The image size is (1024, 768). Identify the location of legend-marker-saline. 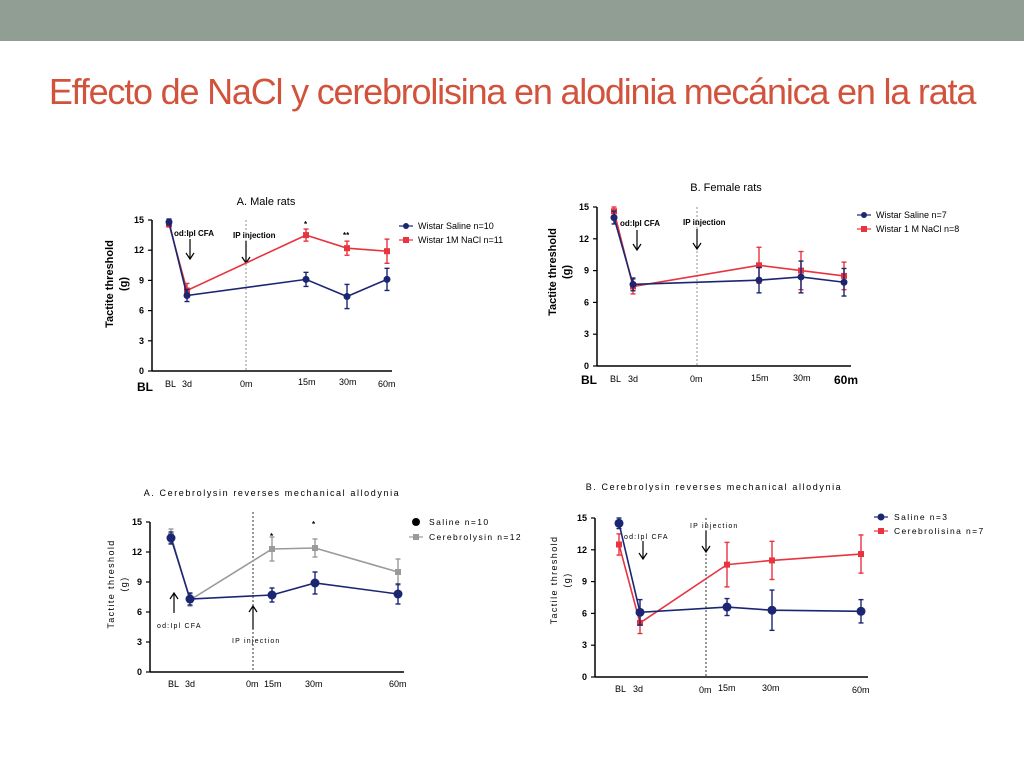
(416, 522).